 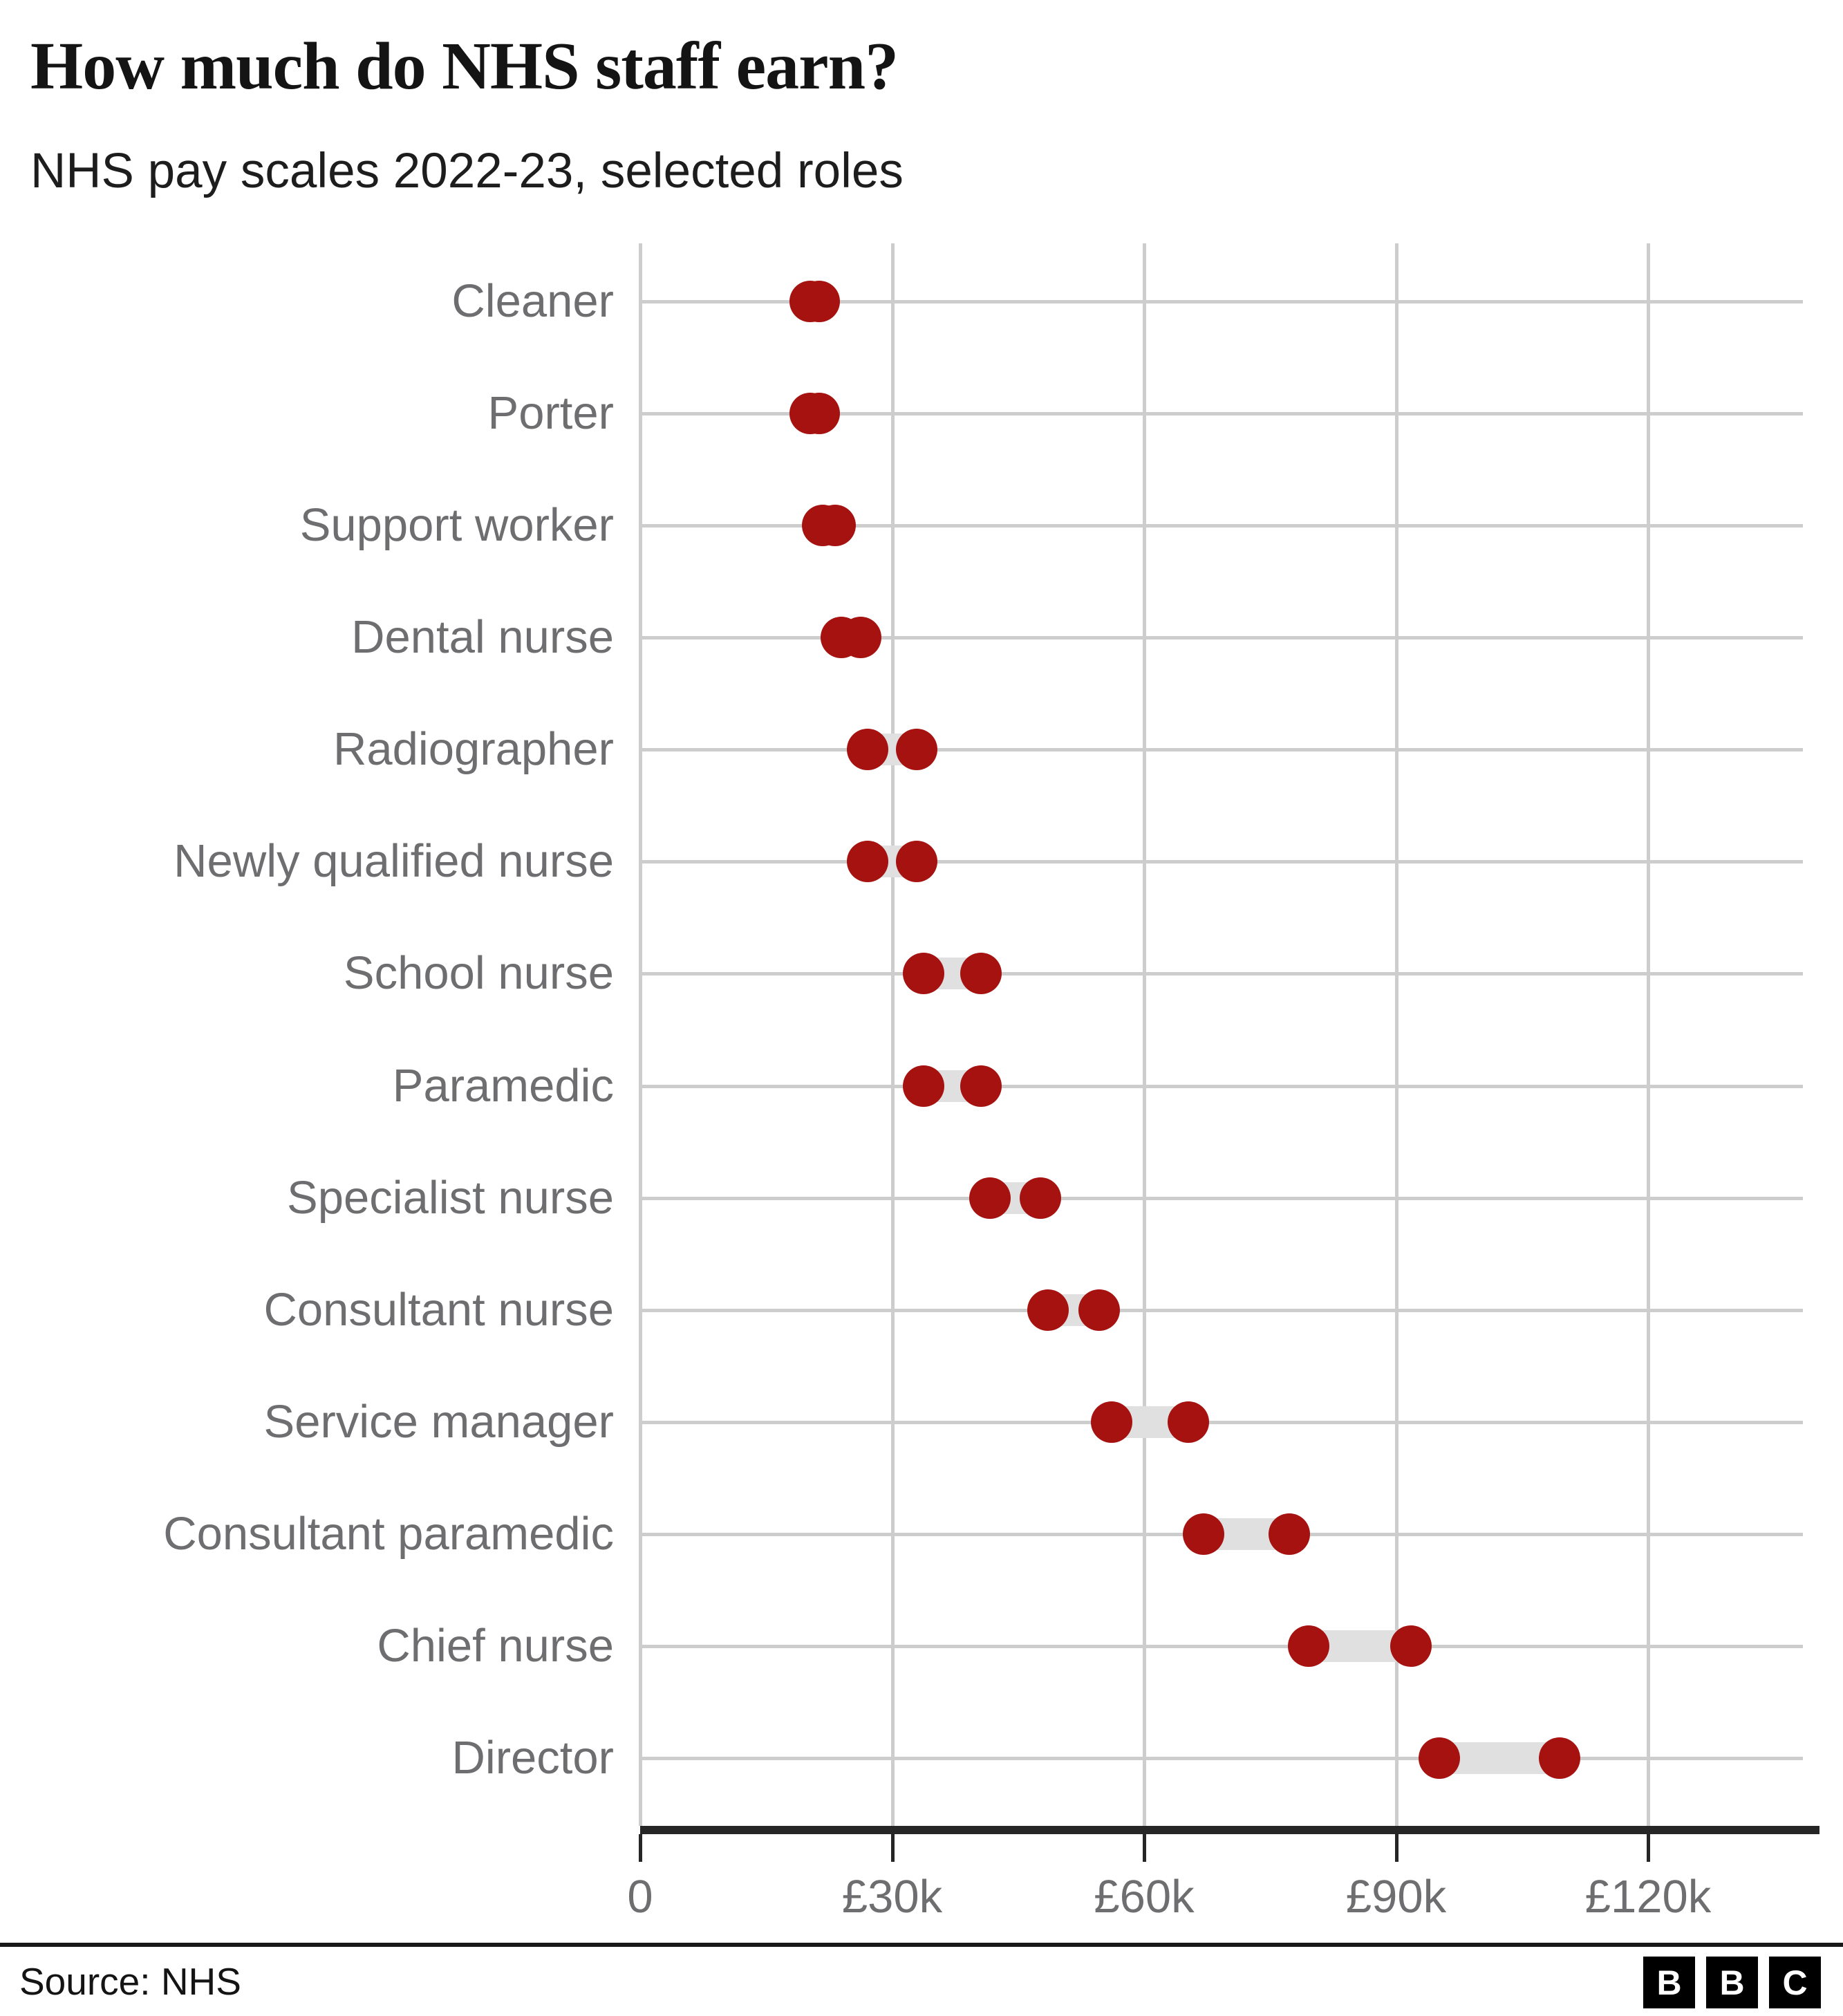 What do you see at coordinates (550, 413) in the screenshot?
I see `row-label: Porter` at bounding box center [550, 413].